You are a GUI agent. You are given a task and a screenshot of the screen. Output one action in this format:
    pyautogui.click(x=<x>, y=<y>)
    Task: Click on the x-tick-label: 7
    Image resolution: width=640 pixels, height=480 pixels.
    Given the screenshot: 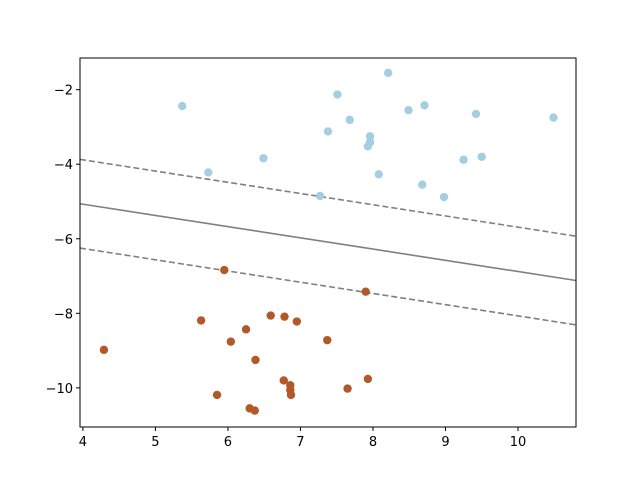 What is the action you would take?
    pyautogui.click(x=300, y=442)
    